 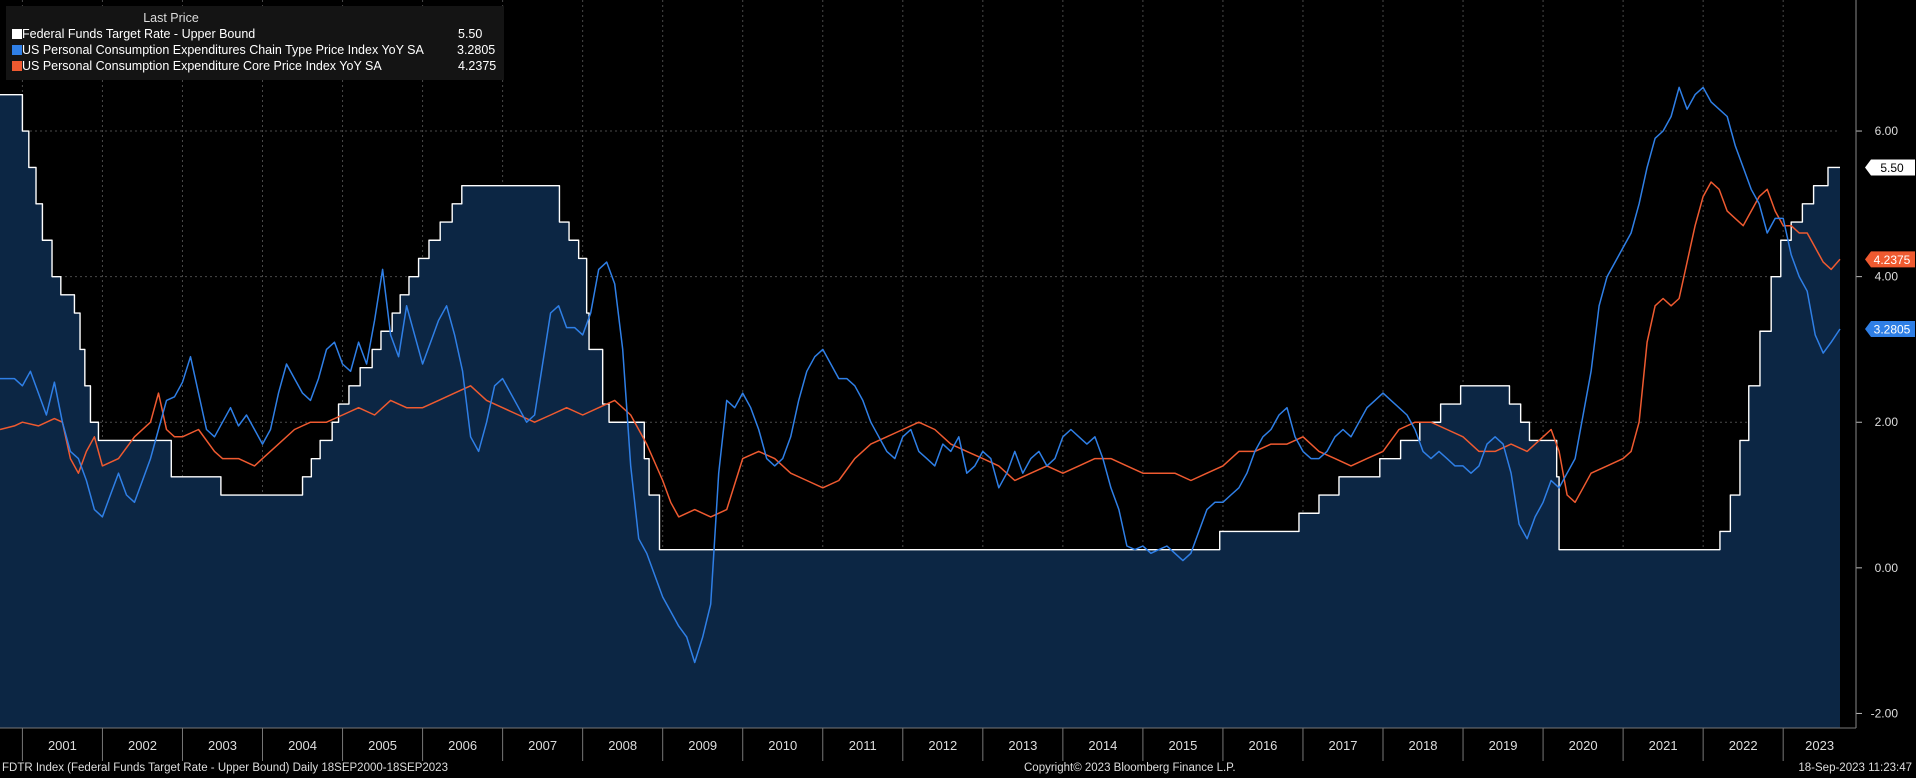 I want to click on x-tick-label: 2017, so click(x=1343, y=745).